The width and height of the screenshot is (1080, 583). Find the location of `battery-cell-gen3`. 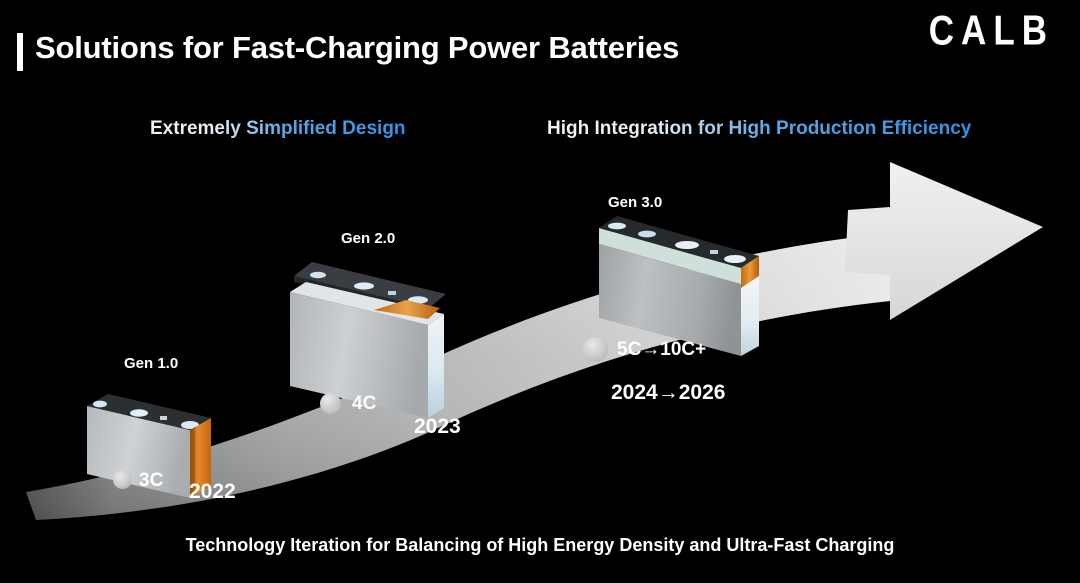

battery-cell-gen3 is located at coordinates (690, 288).